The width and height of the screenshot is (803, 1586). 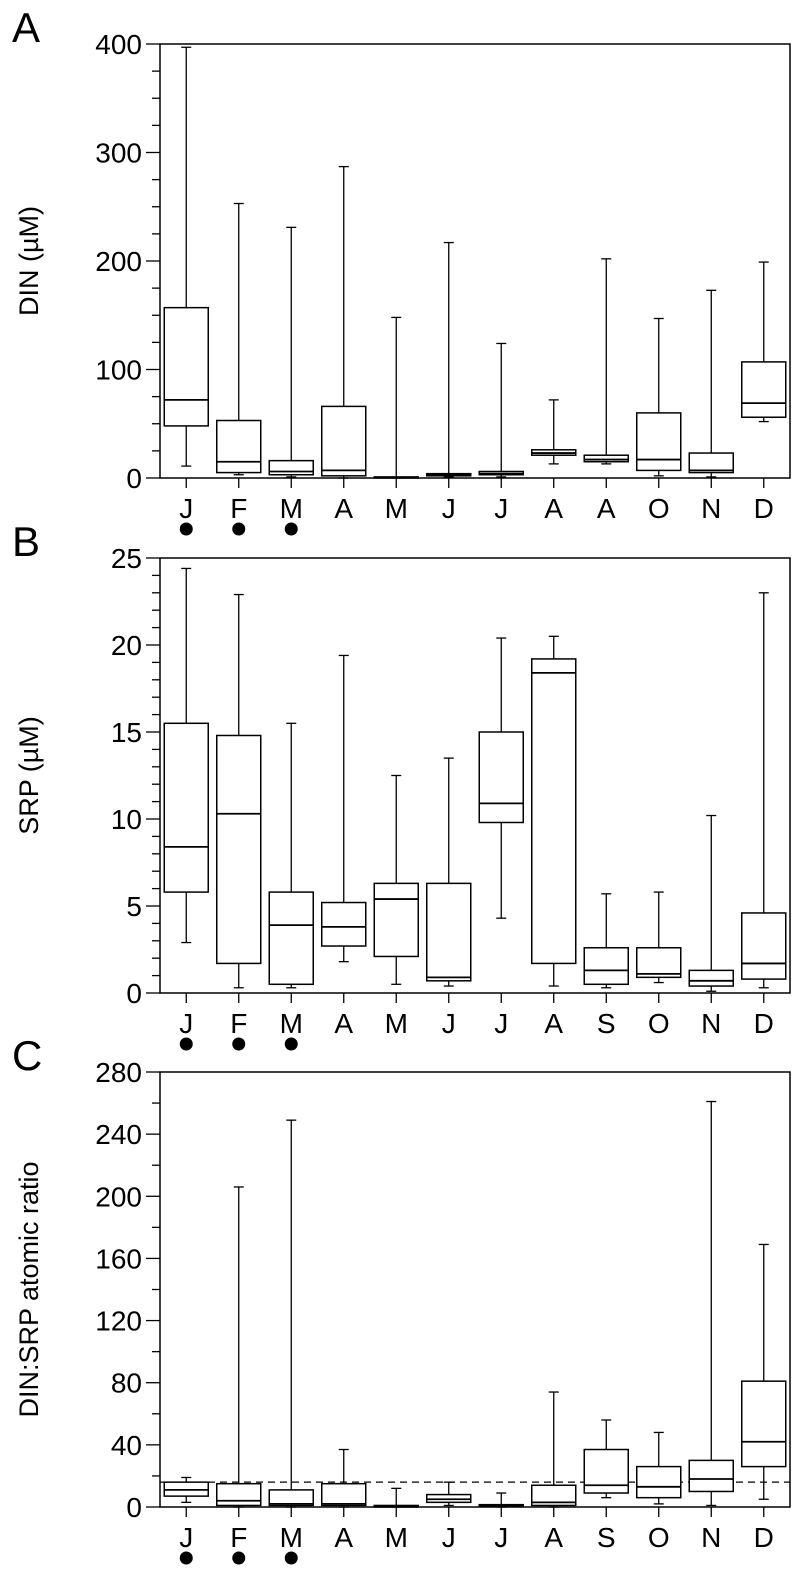 What do you see at coordinates (126, 1383) in the screenshot?
I see `y-tick-label: 80` at bounding box center [126, 1383].